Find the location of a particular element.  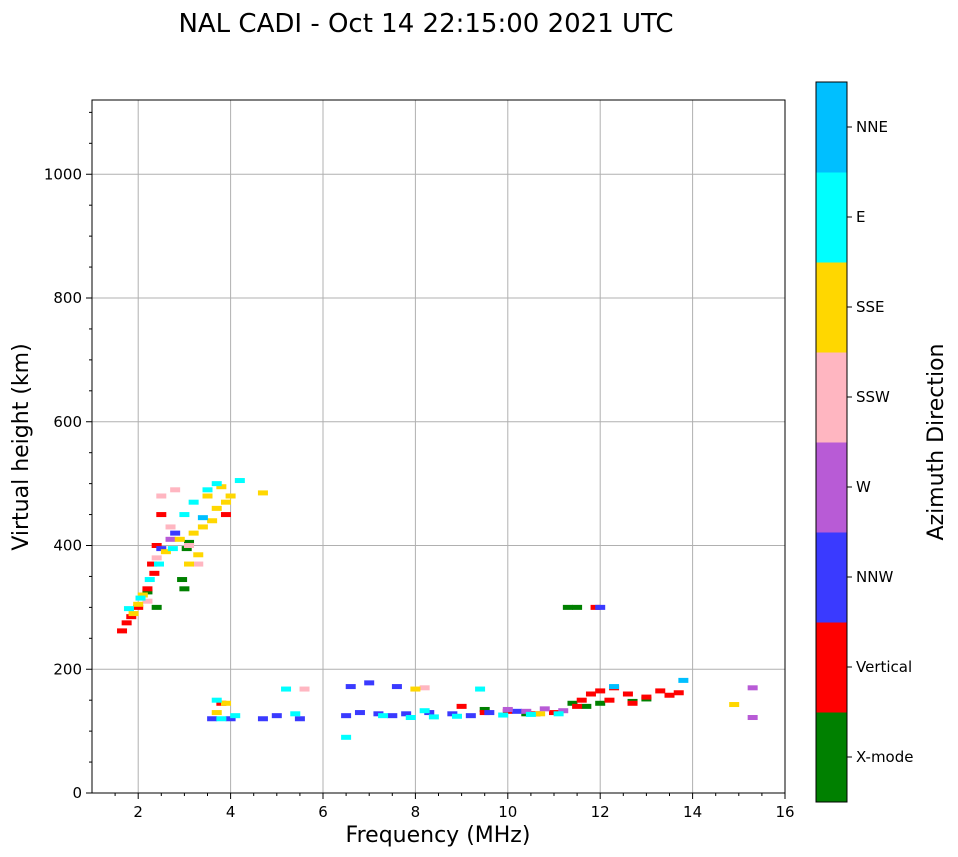

azimuth-colorbar: X-mode Vertical NNW W SSW SSE E NNE is located at coordinates (864, 442).